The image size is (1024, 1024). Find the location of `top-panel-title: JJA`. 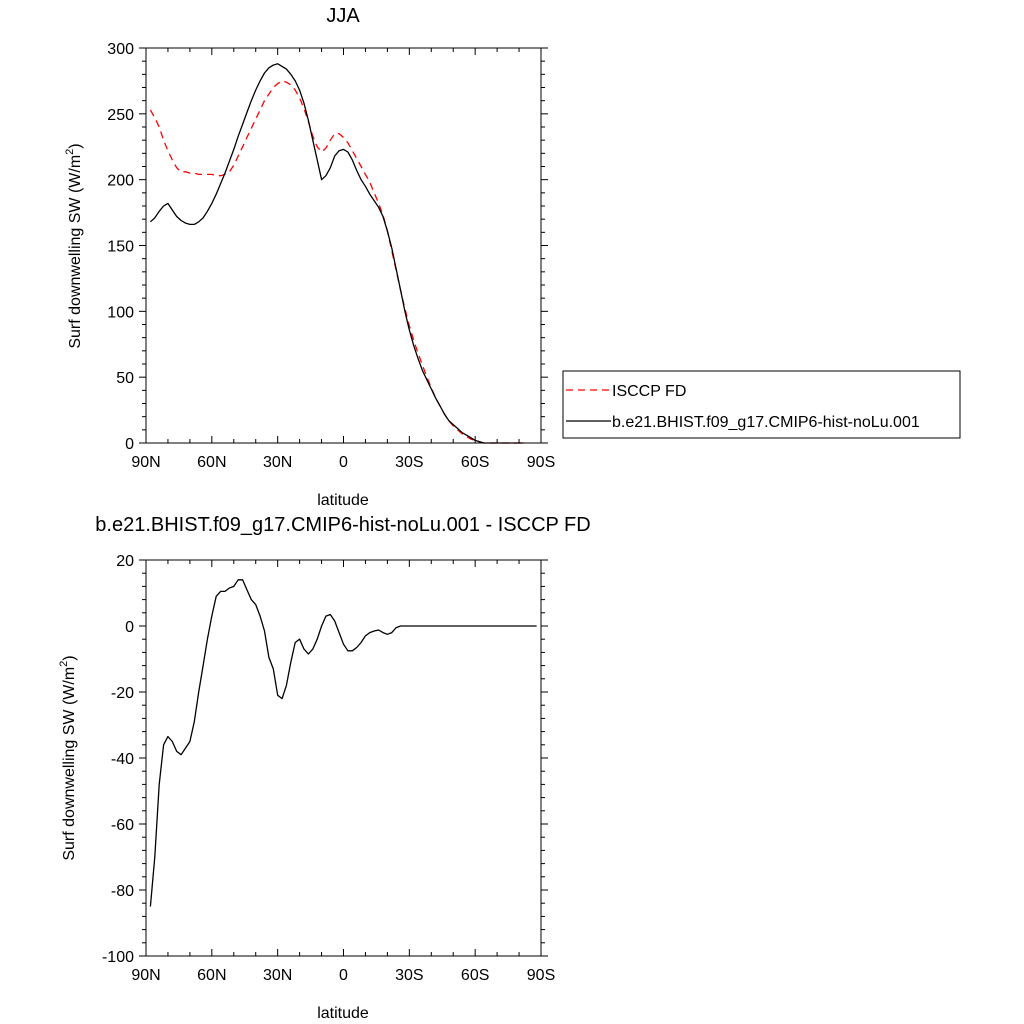

top-panel-title: JJA is located at coordinates (343, 16).